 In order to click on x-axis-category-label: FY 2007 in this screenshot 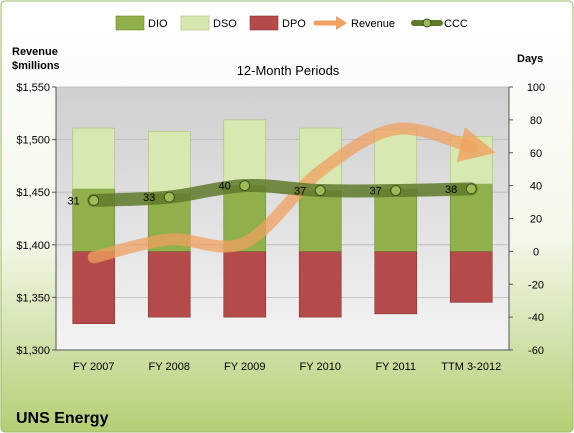, I will do `click(93, 367)`.